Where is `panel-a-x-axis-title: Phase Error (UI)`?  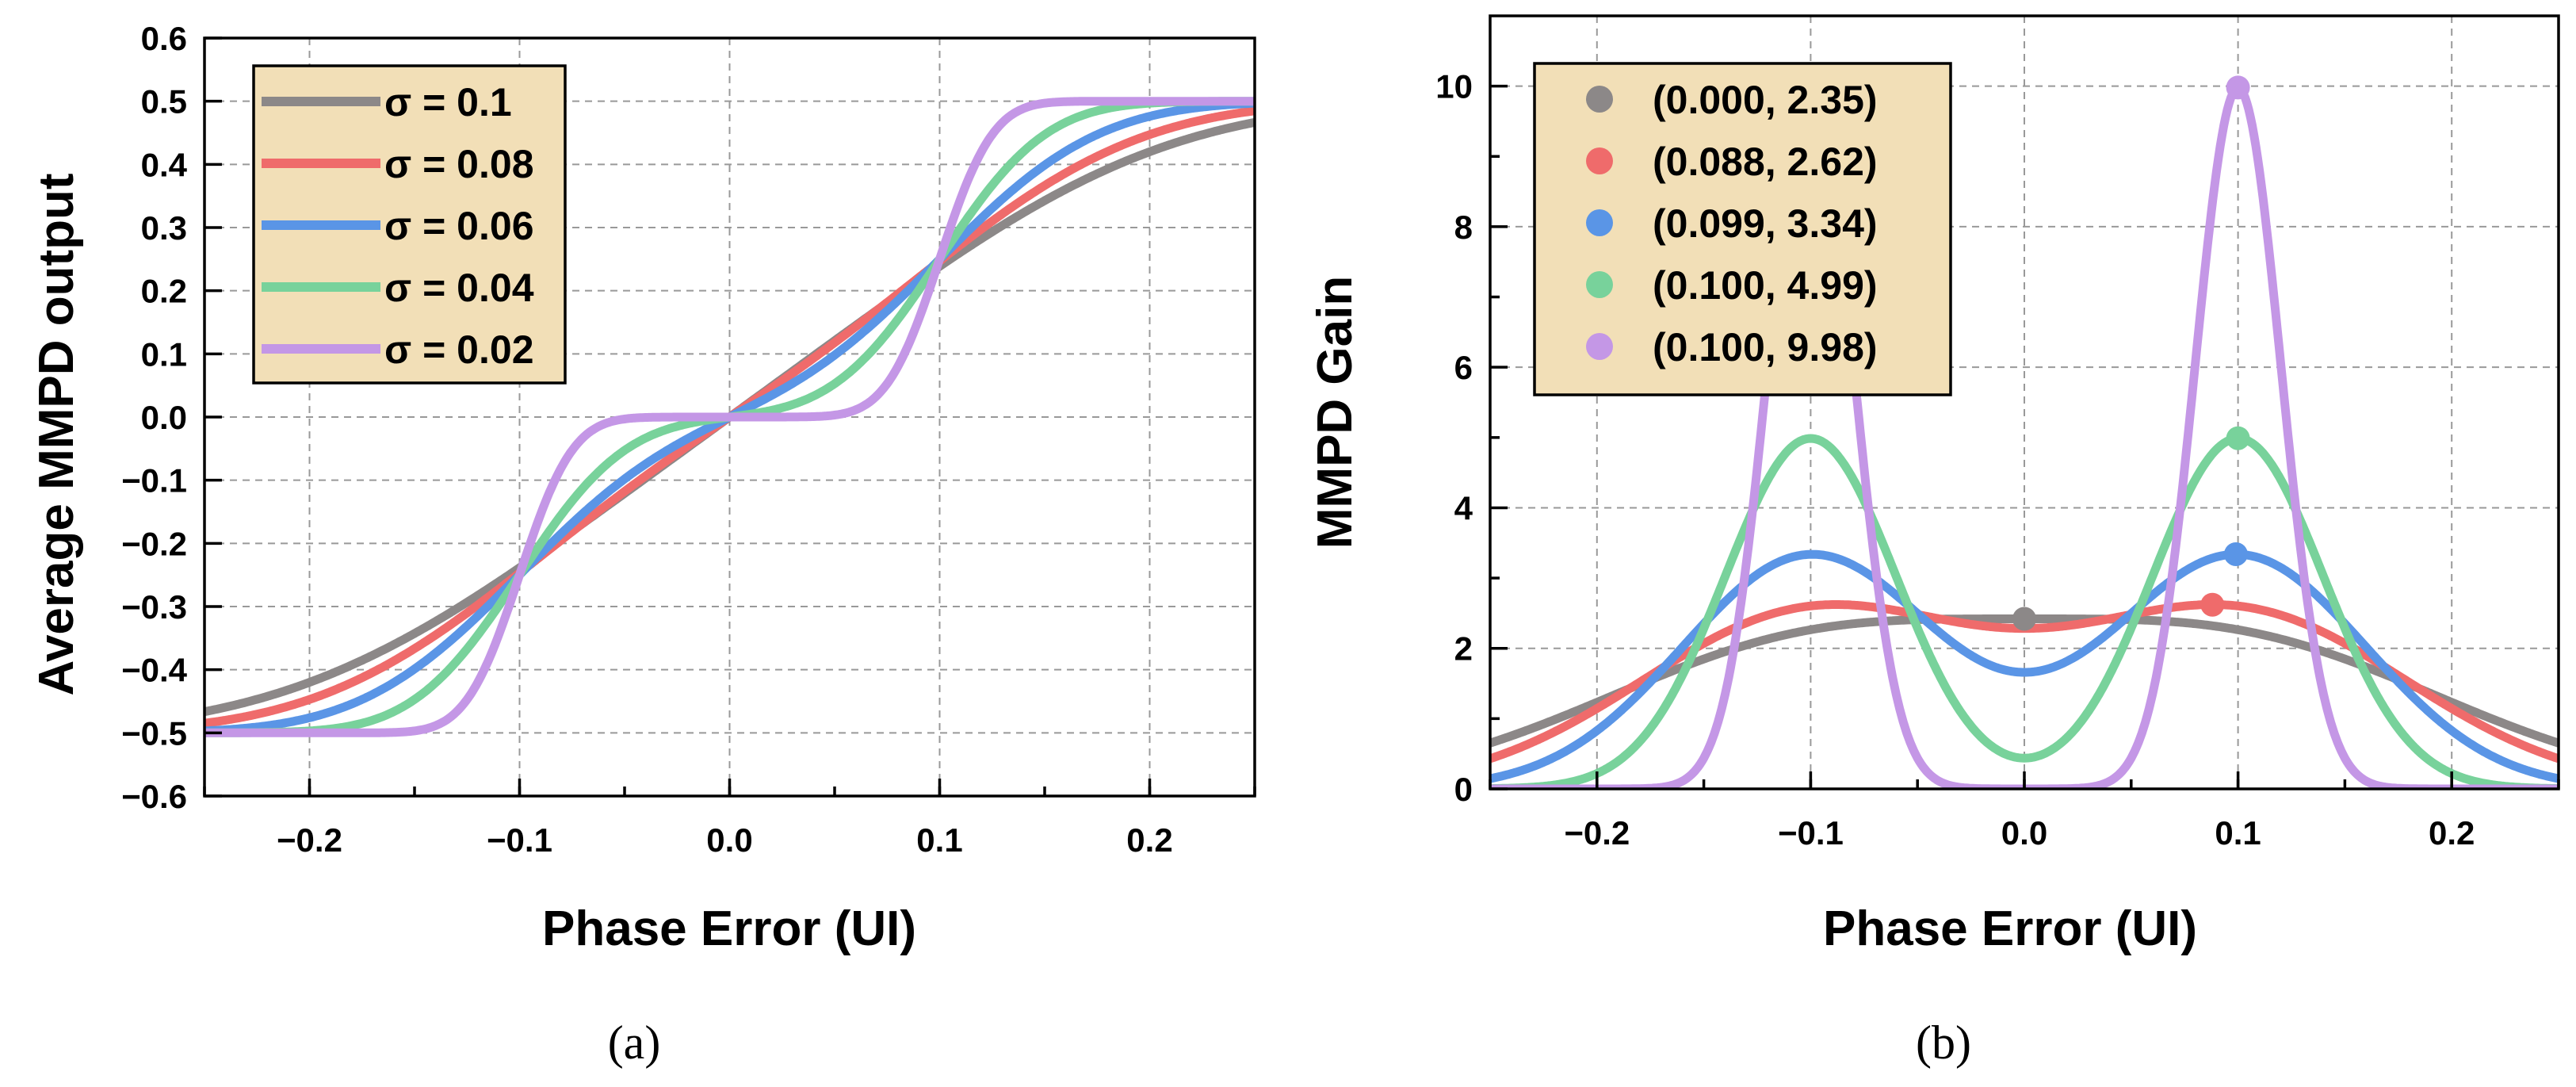
panel-a-x-axis-title: Phase Error (UI) is located at coordinates (729, 928).